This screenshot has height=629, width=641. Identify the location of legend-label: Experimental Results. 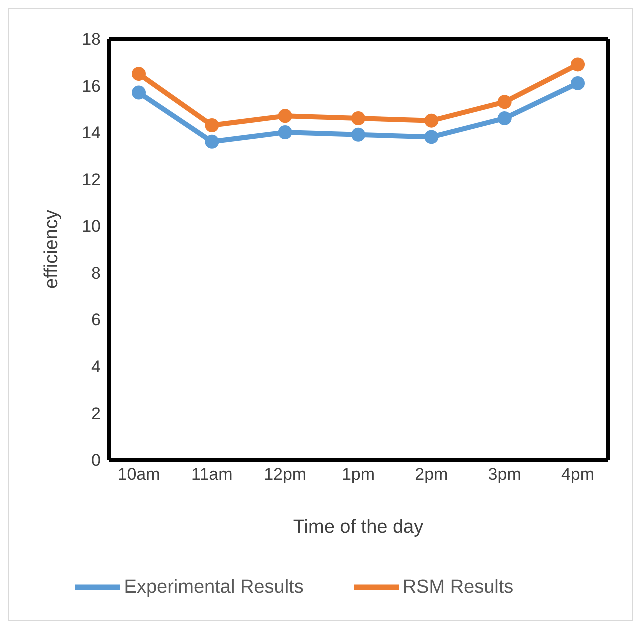
(214, 587).